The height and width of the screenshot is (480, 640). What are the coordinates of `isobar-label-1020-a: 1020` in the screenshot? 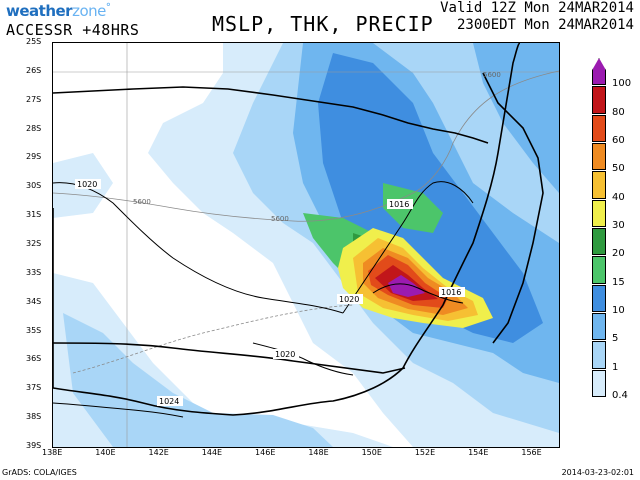 It's located at (87, 184).